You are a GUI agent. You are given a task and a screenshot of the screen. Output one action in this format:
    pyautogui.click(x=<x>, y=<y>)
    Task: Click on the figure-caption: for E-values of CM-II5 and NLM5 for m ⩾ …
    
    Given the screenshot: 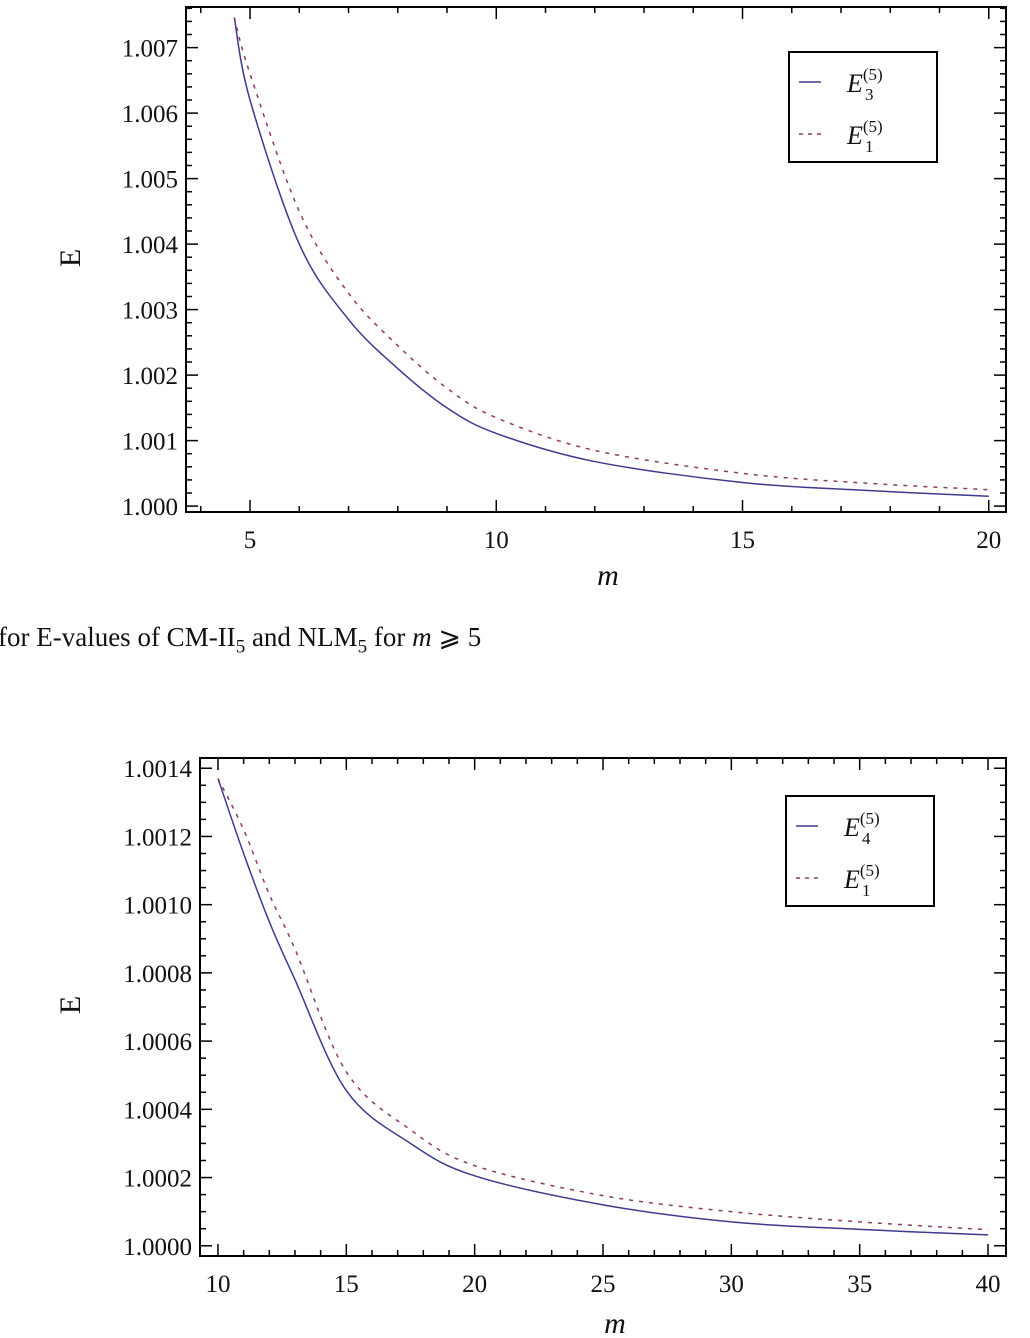 What is the action you would take?
    pyautogui.click(x=240, y=640)
    